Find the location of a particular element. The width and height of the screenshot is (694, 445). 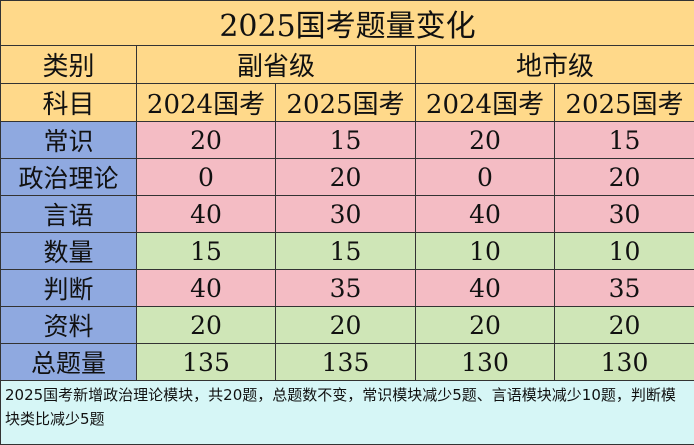

subject-label: 常识 is located at coordinates (69, 140).